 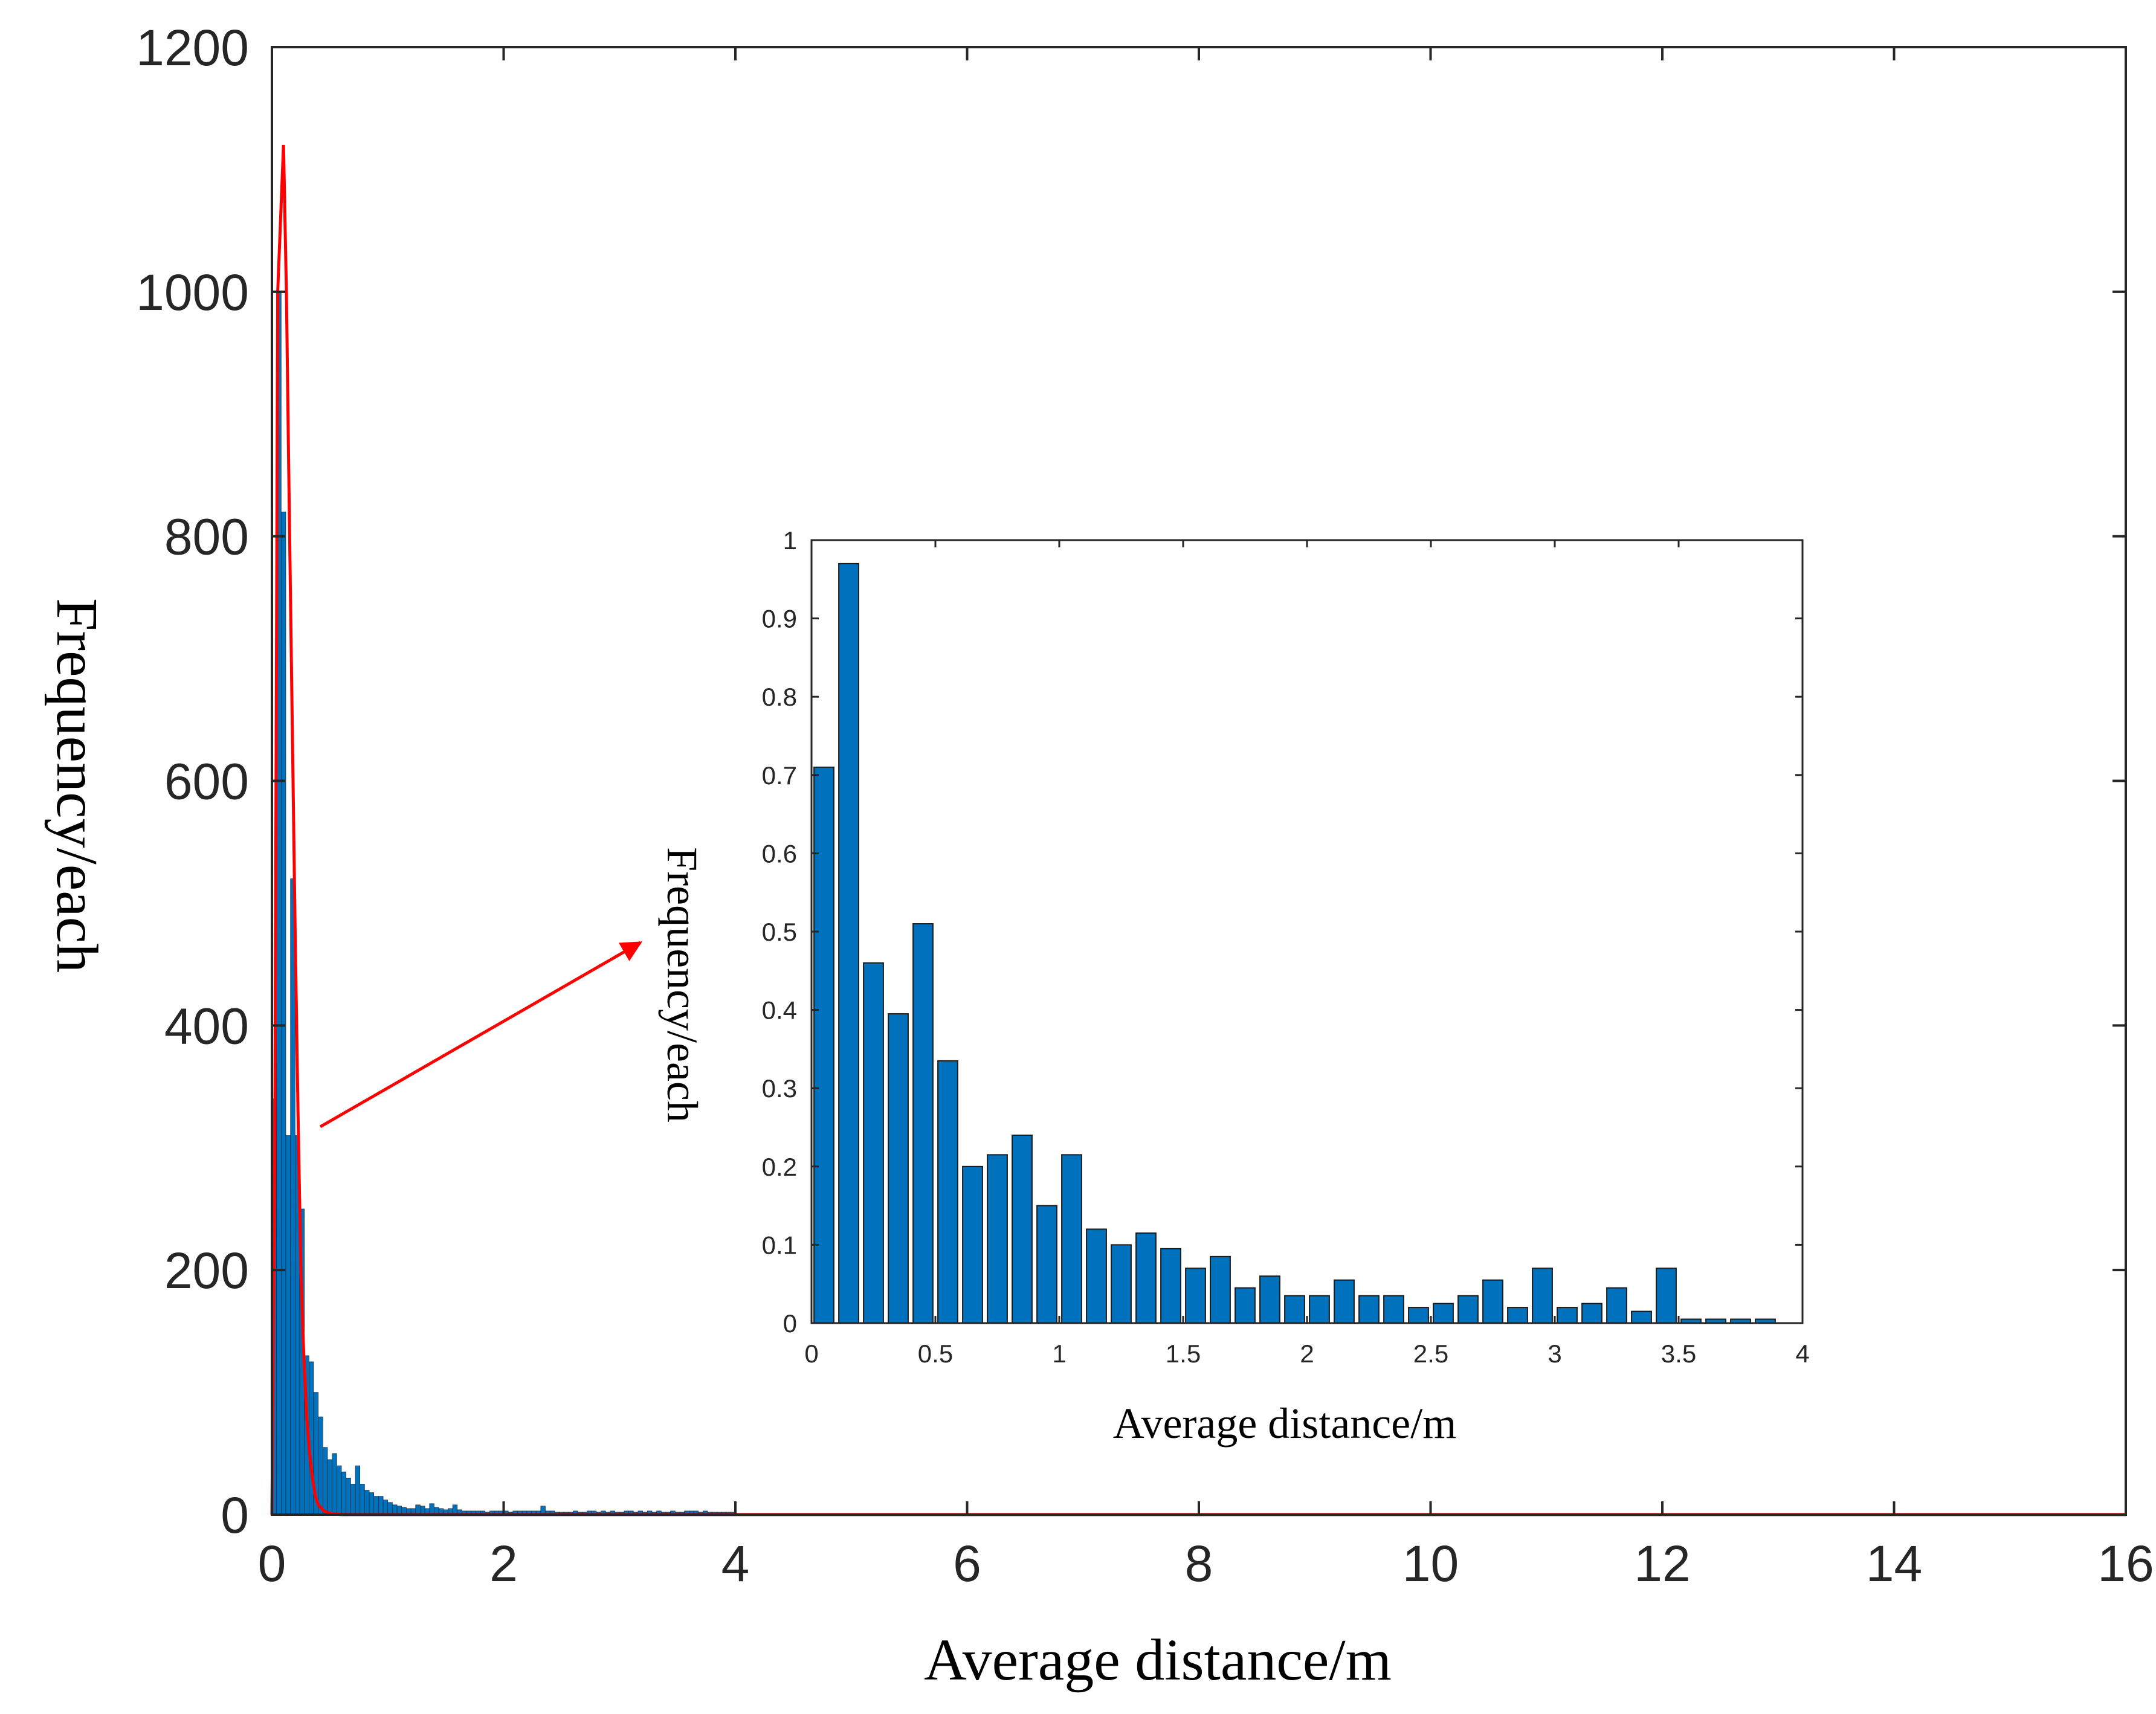 I want to click on inset-y-tick-label: 0.7, so click(x=779, y=776).